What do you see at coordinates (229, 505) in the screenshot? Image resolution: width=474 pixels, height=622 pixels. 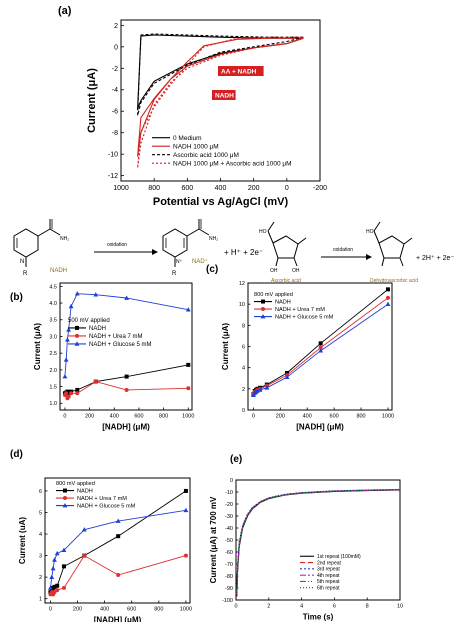 I see `y-tick-label: -20` at bounding box center [229, 505].